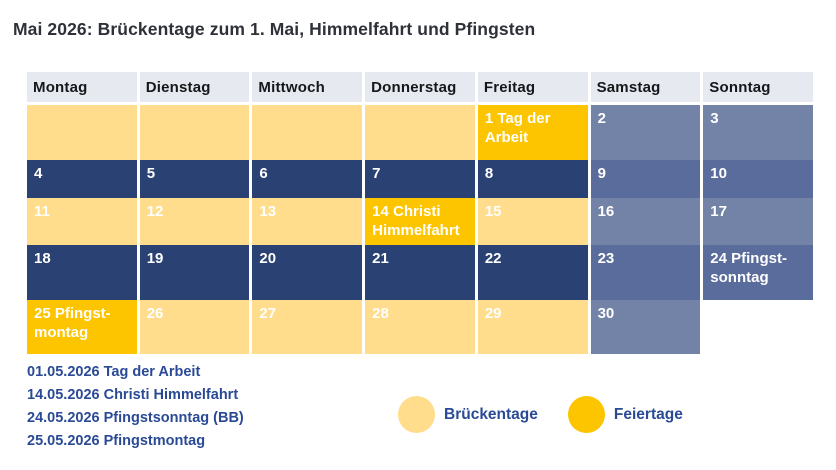  I want to click on legend-label: Feiertage, so click(648, 414).